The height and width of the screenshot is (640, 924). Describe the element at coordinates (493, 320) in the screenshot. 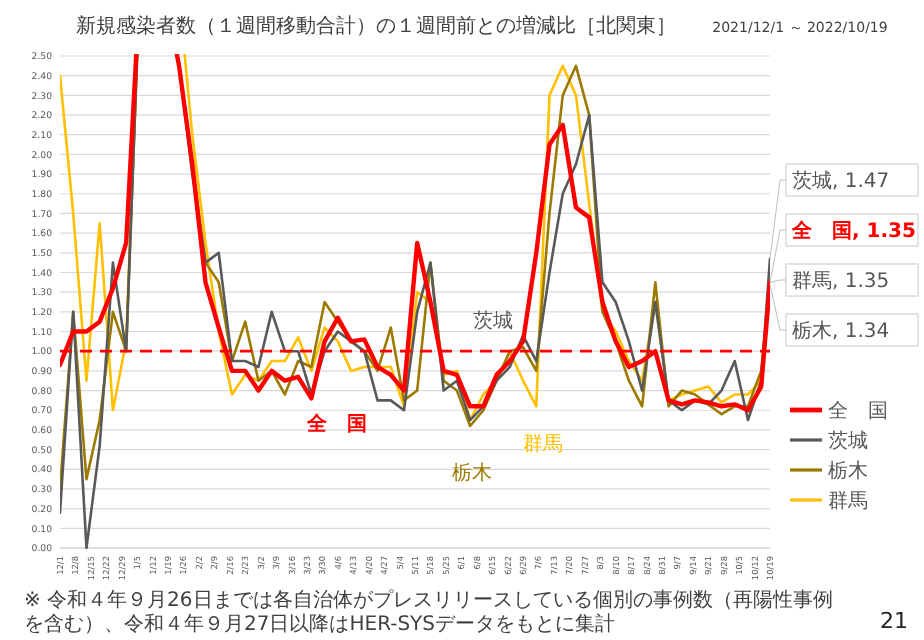

I see `annotation: 茨城` at that location.